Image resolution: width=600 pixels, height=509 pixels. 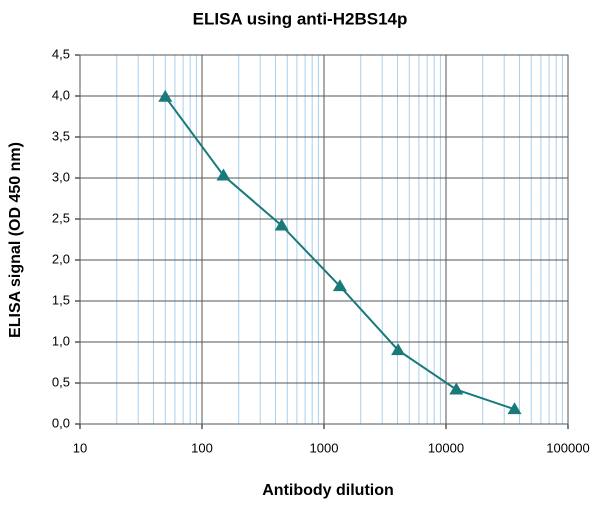 What do you see at coordinates (202, 447) in the screenshot?
I see `x-tick-label: 100` at bounding box center [202, 447].